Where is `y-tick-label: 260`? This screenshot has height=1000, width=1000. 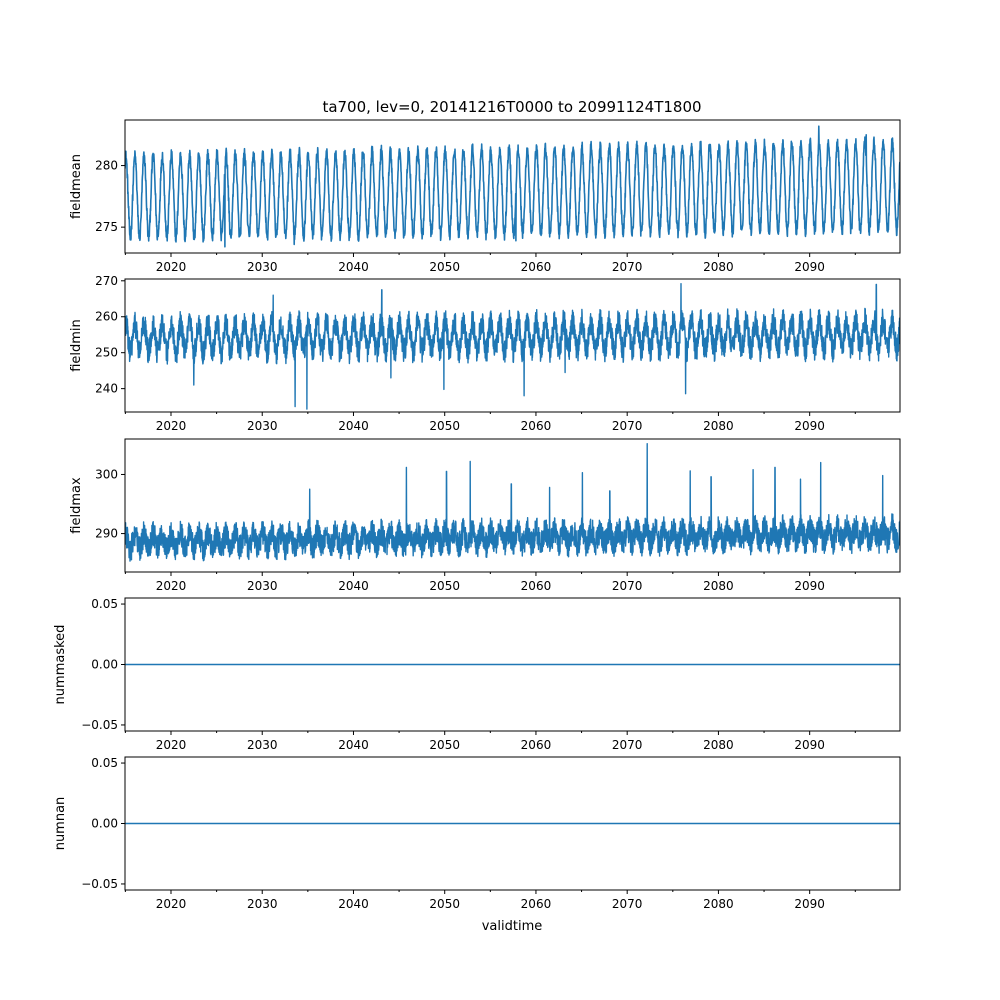
y-tick-label: 260 is located at coordinates (106, 317).